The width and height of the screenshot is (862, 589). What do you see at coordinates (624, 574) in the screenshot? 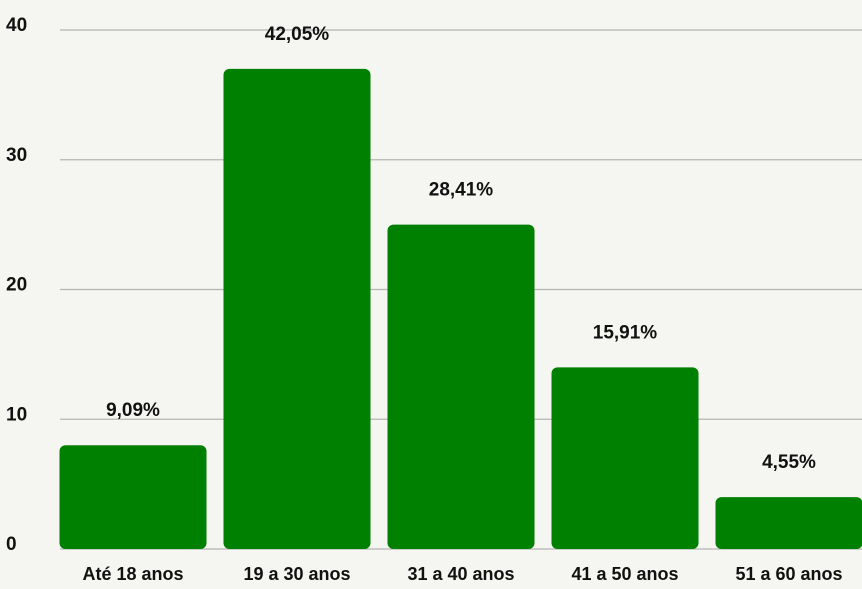
I see `x-tick-label: 41 a 50 anos` at bounding box center [624, 574].